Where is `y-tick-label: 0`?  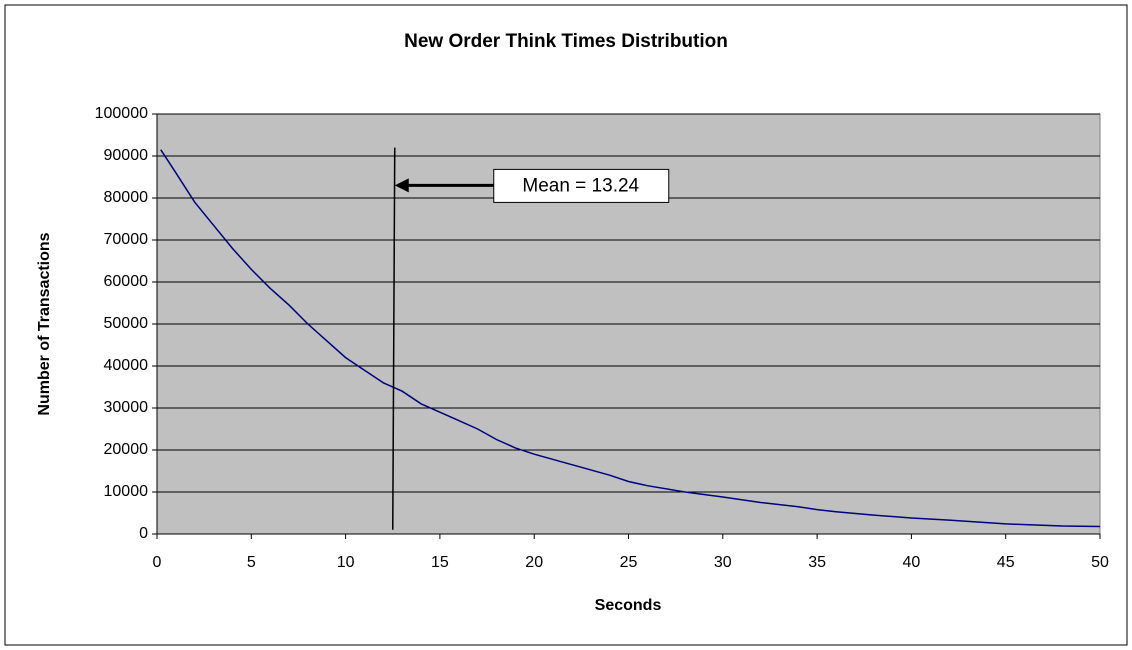
y-tick-label: 0 is located at coordinates (143, 533).